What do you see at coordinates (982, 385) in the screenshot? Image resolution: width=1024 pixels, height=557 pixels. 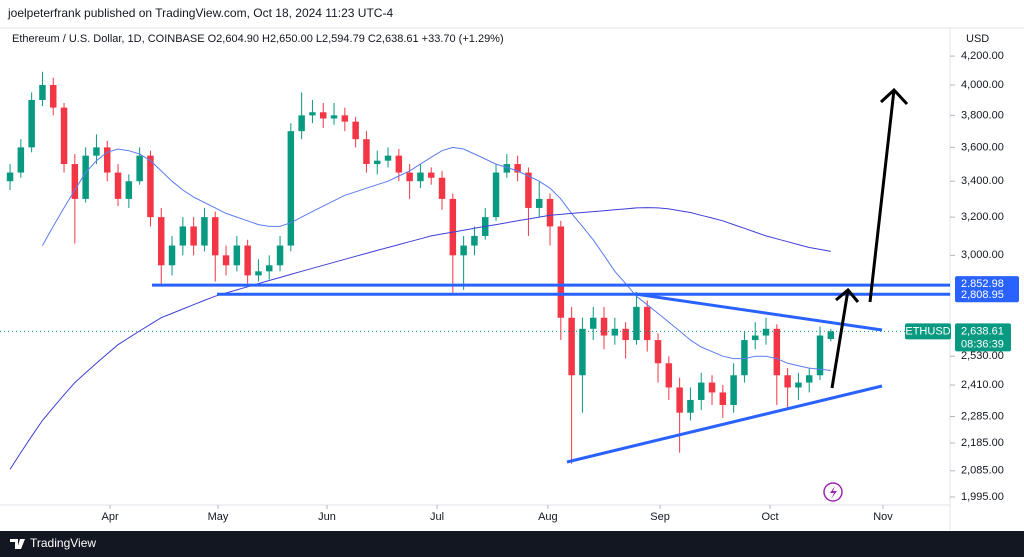 I see `y-tick-label: 2,410.00` at bounding box center [982, 385].